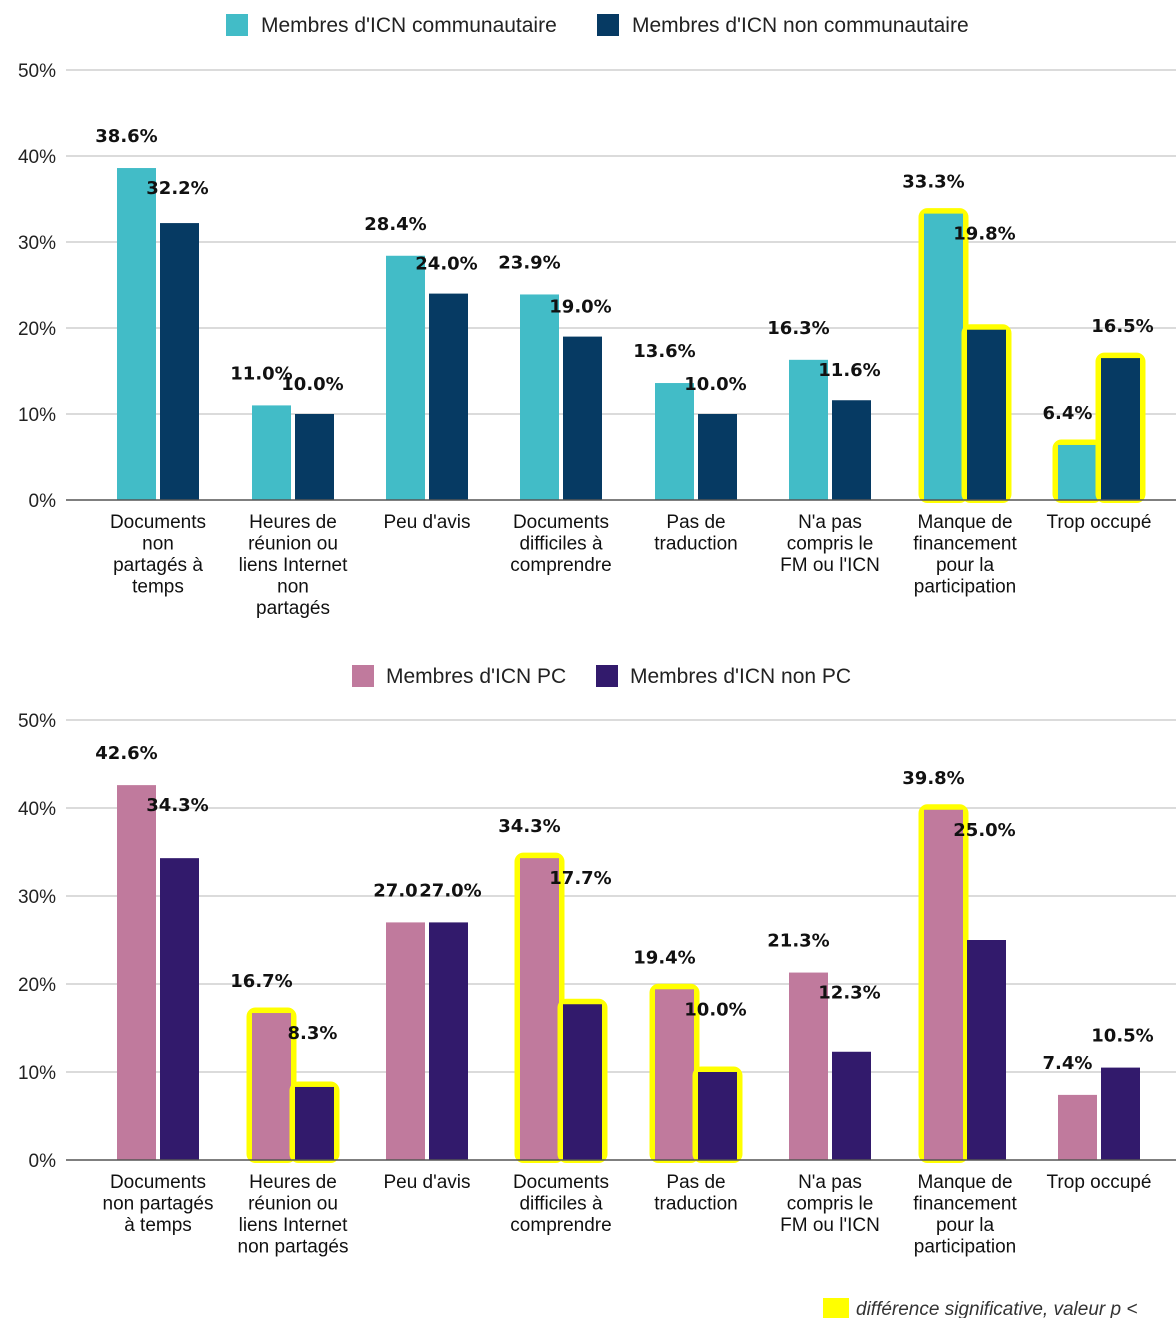 The height and width of the screenshot is (1318, 1176). Describe the element at coordinates (177, 188) in the screenshot. I see `data-label: 32.2%` at that location.